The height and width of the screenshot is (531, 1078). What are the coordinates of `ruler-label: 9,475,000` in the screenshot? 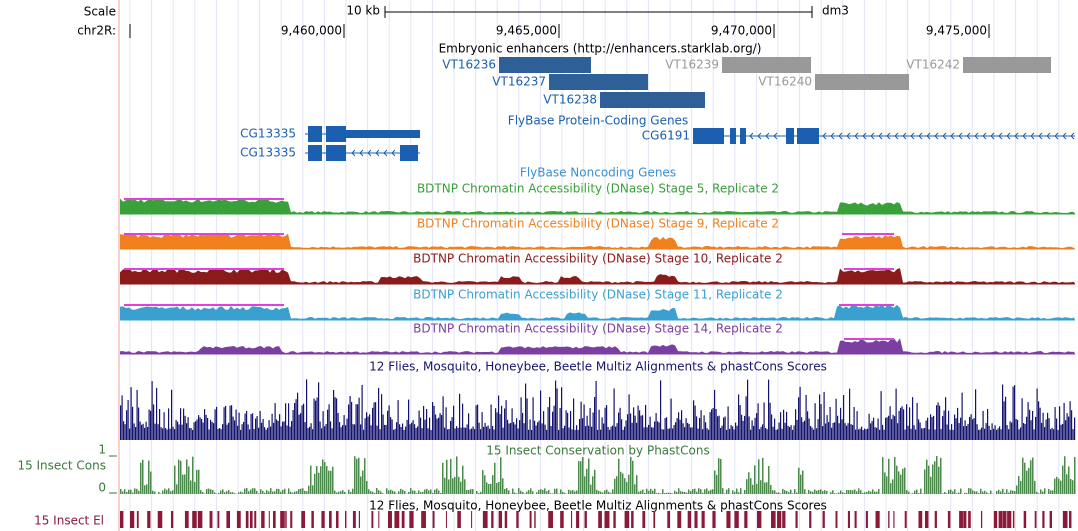 It's located at (956, 31).